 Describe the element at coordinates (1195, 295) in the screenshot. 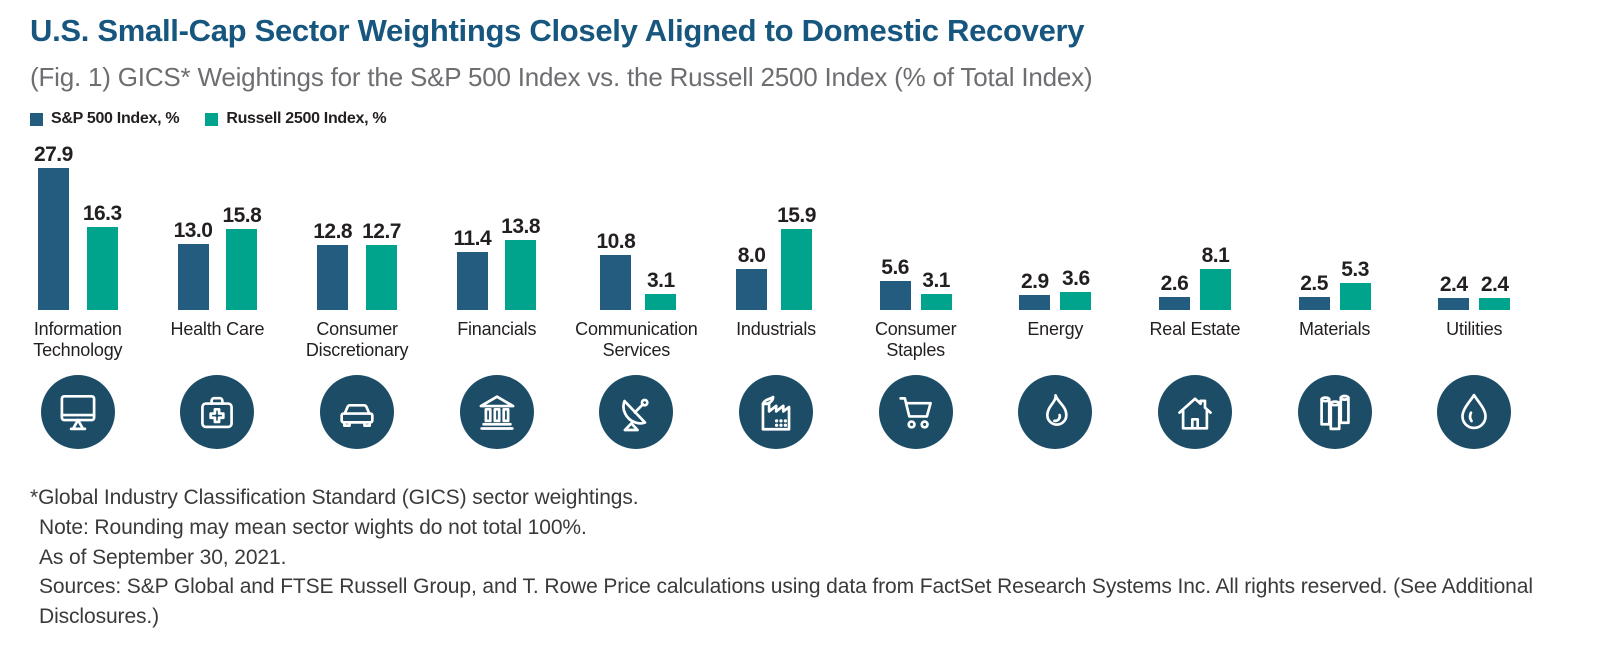

I see `sector-group: 2.6 8.1 Real Estate` at that location.